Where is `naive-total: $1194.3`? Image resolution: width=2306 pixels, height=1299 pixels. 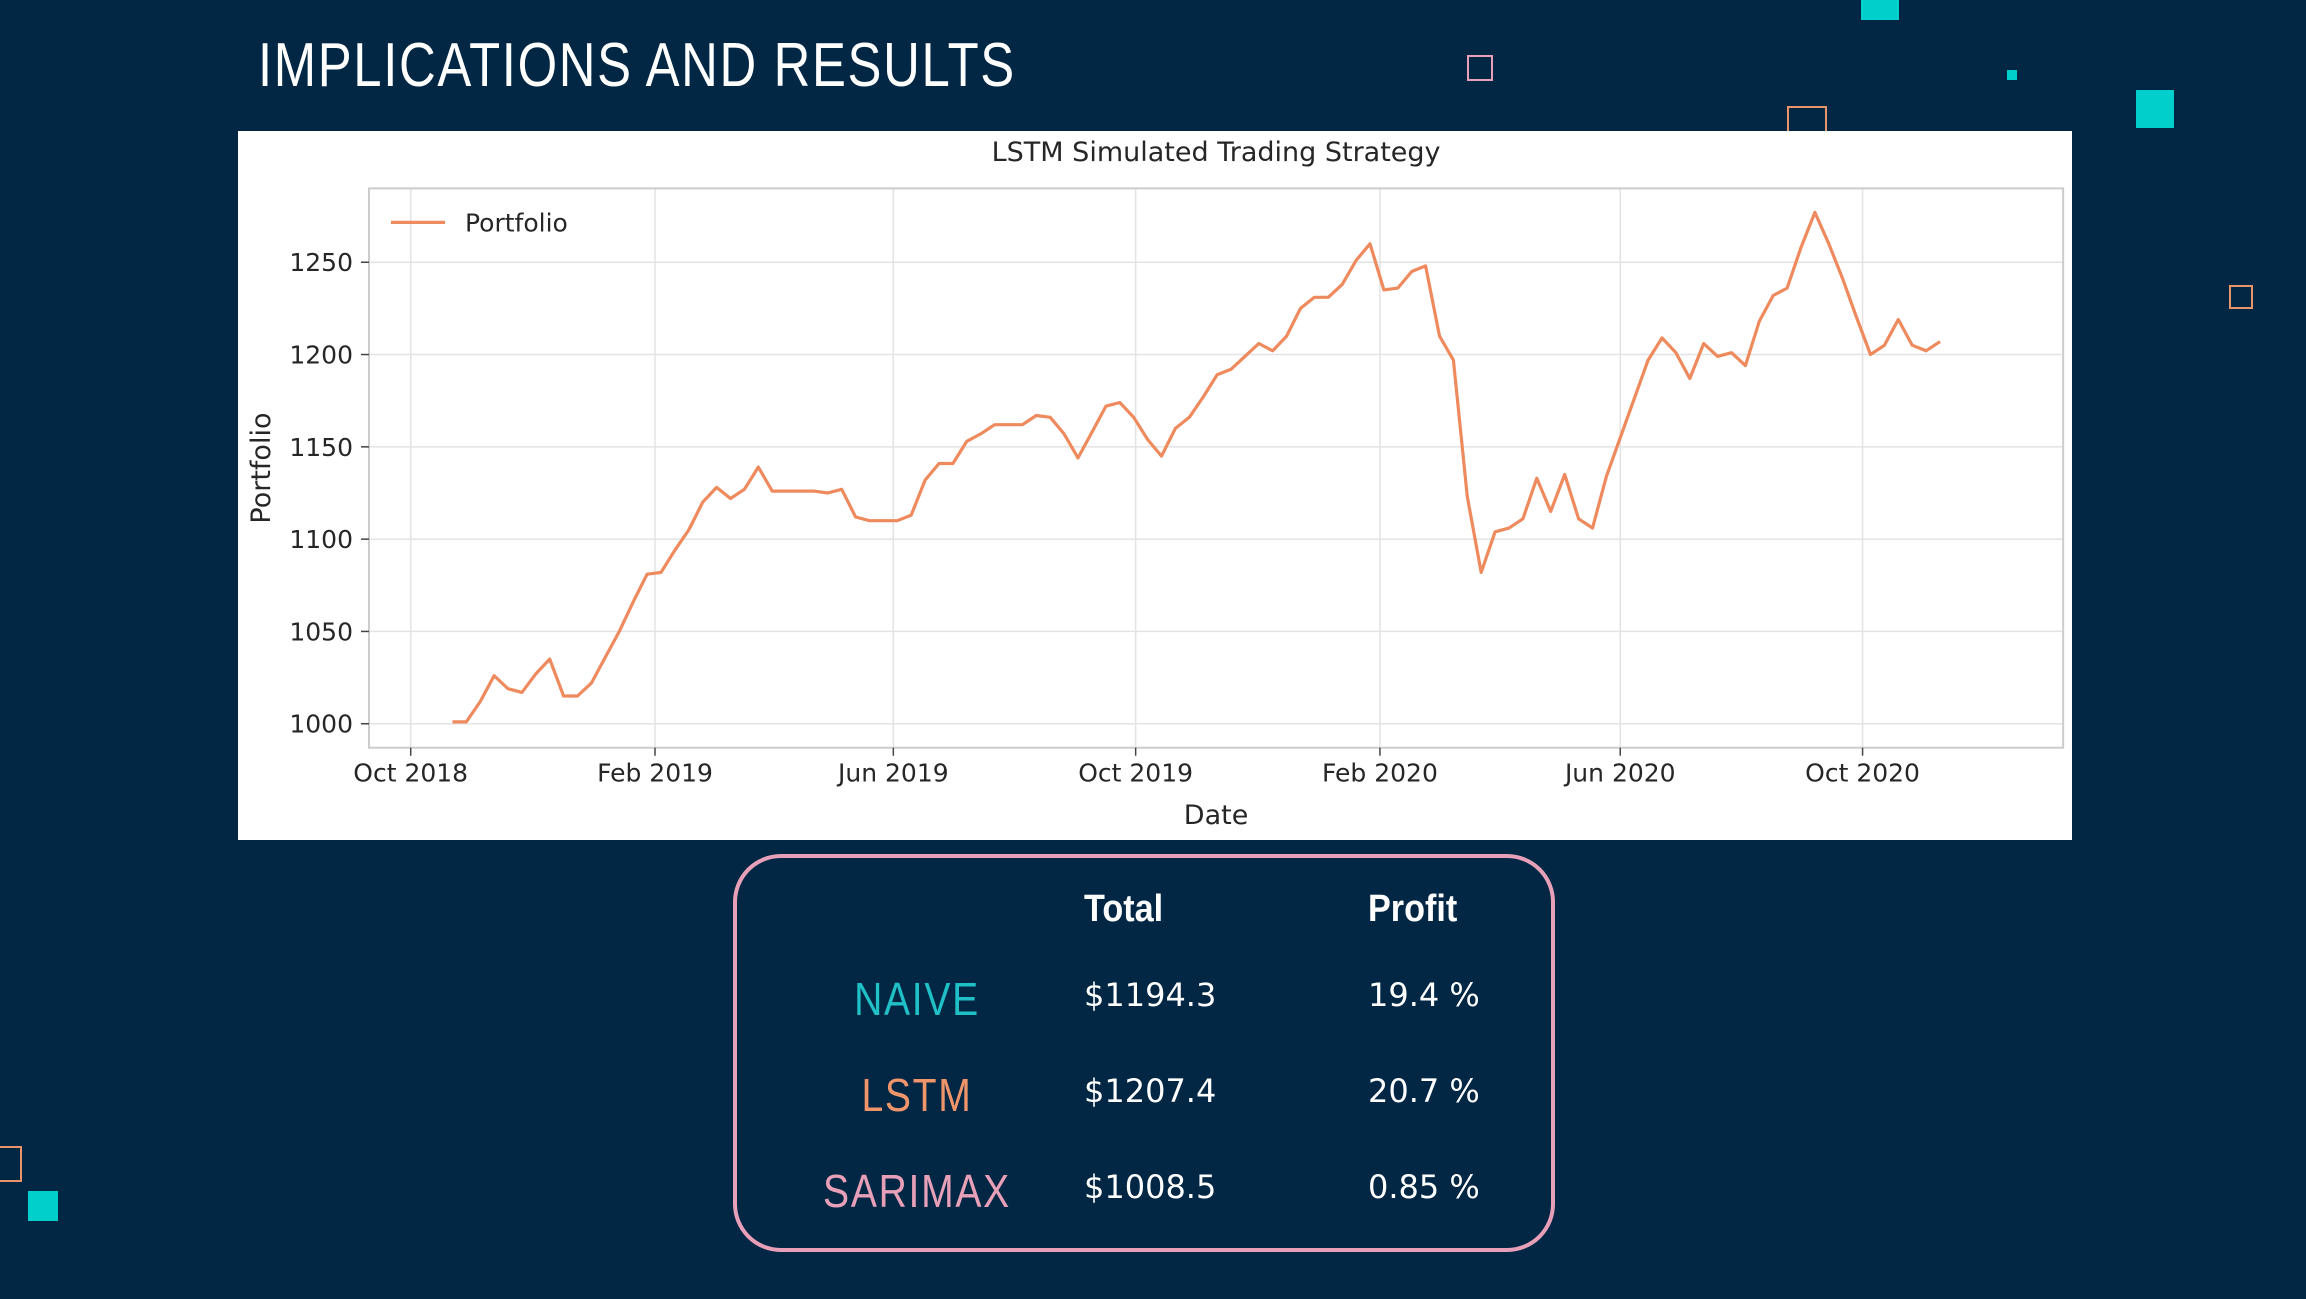
naive-total: $1194.3 is located at coordinates (1150, 995).